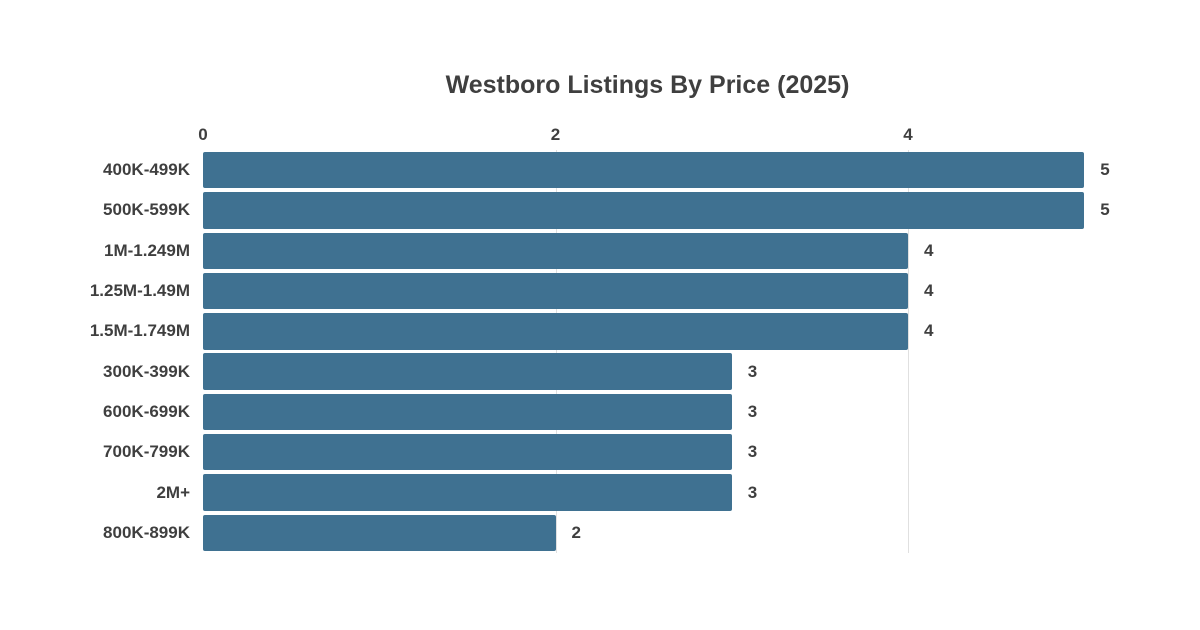  What do you see at coordinates (146, 452) in the screenshot?
I see `category-label: 700K-799K` at bounding box center [146, 452].